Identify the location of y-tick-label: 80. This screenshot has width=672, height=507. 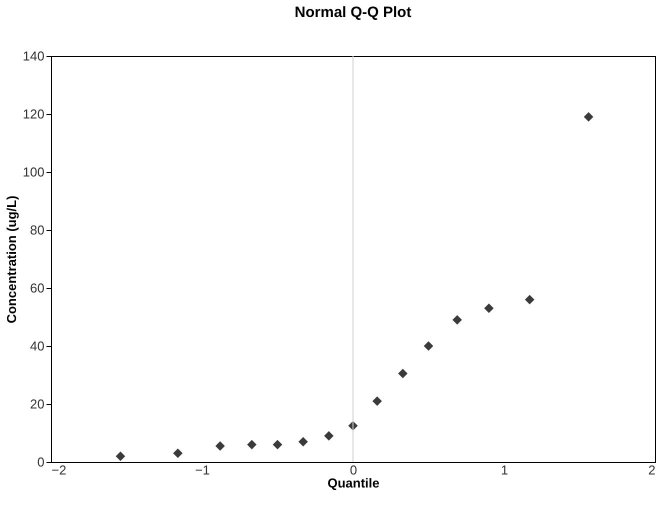
(37, 230).